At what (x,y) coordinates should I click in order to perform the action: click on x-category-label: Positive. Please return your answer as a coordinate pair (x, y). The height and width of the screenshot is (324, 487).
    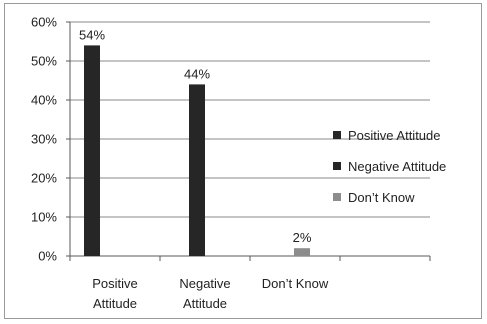
    Looking at the image, I should click on (115, 283).